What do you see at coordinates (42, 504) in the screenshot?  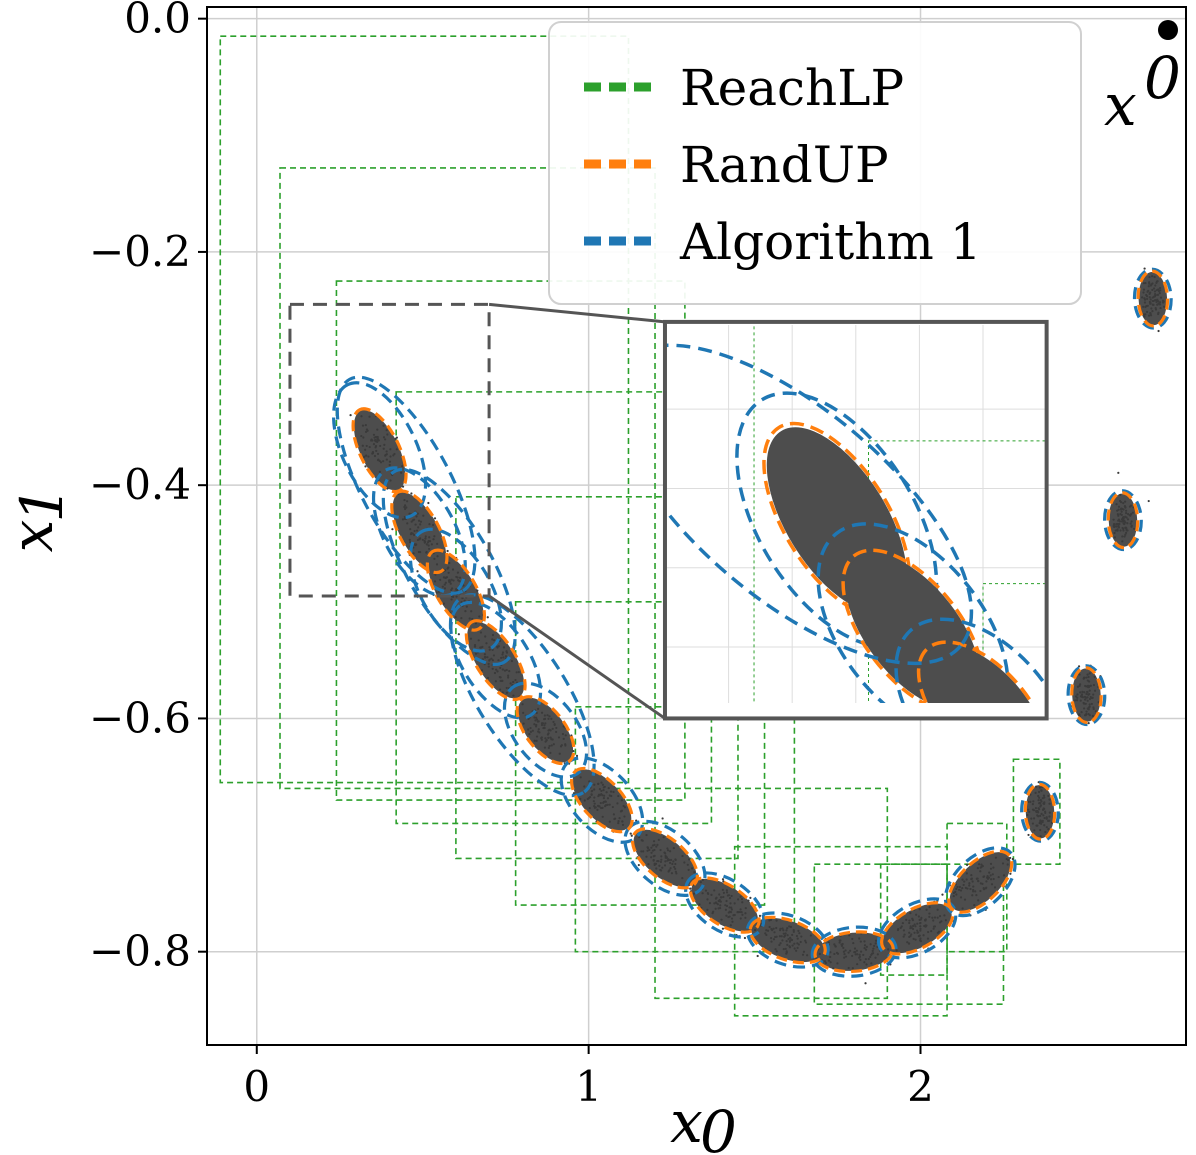 I see `y-axis-label-subscript: 1` at bounding box center [42, 504].